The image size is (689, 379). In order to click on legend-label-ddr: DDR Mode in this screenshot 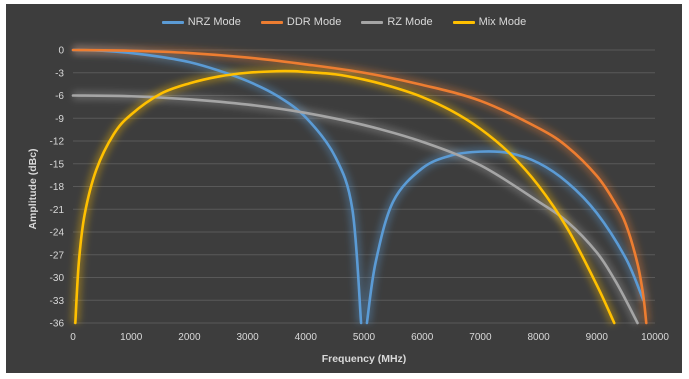, I will do `click(314, 22)`.